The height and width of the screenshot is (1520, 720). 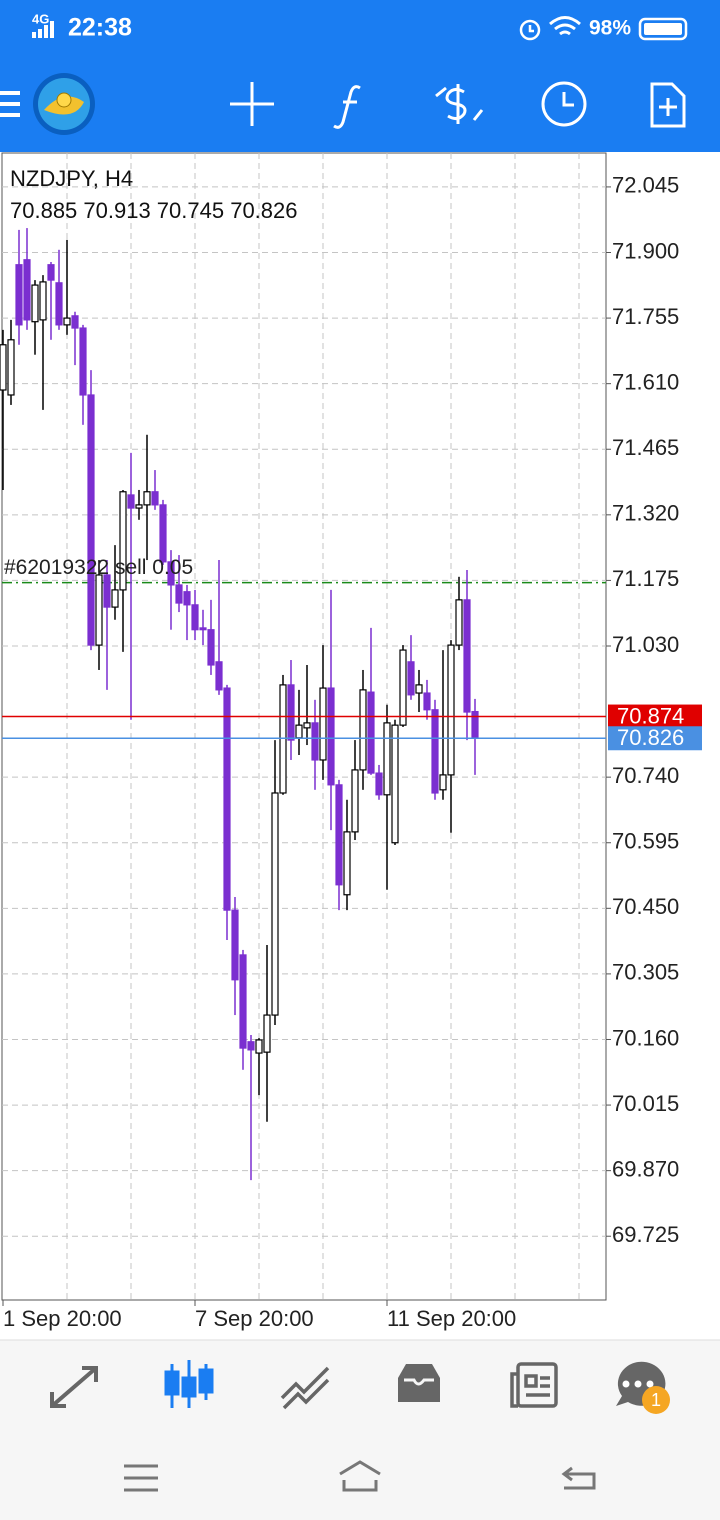 I want to click on y-tick-label: 69.725, so click(x=645, y=1234).